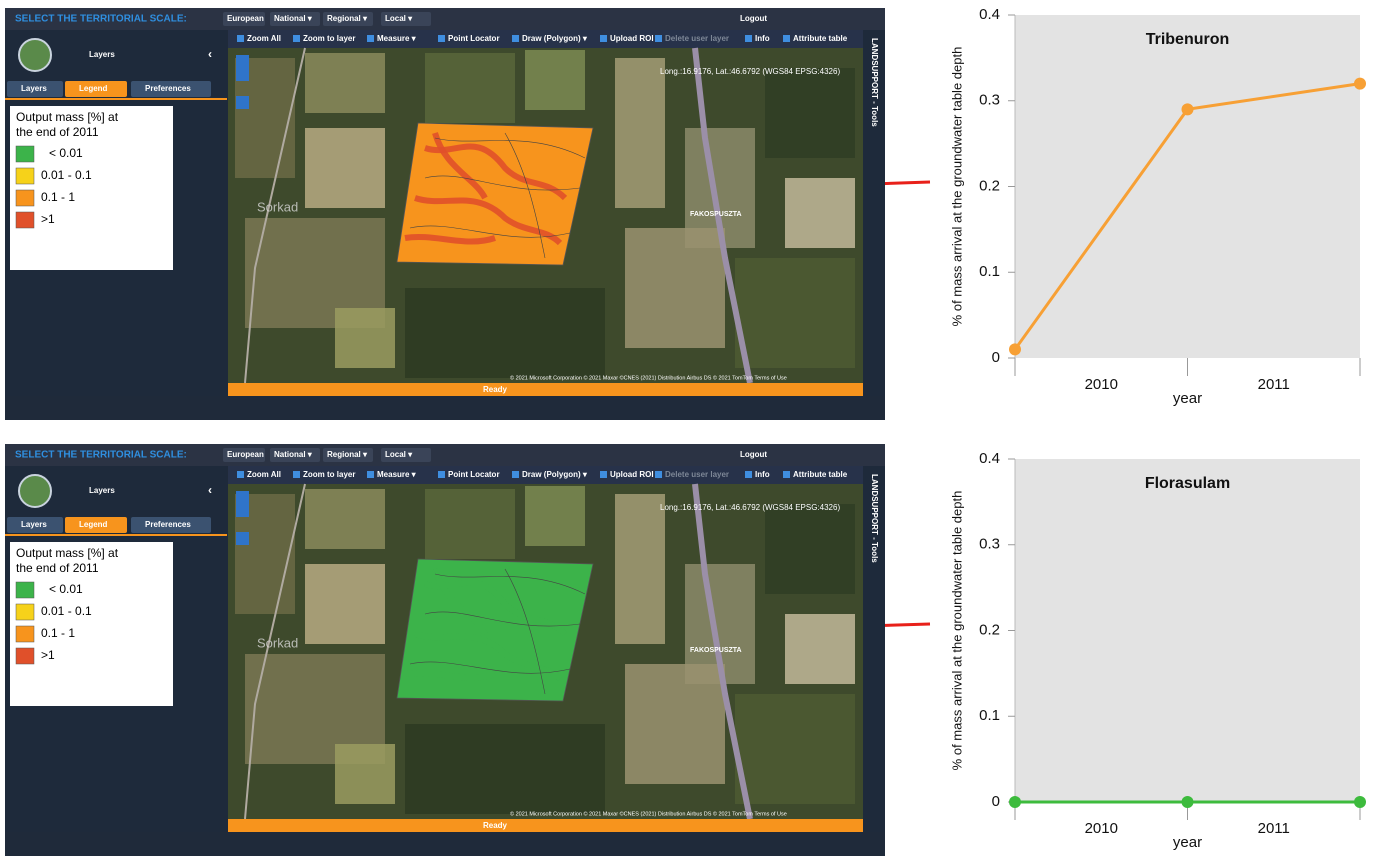 This screenshot has width=1375, height=858. What do you see at coordinates (91, 624) in the screenshot?
I see `legend-box` at bounding box center [91, 624].